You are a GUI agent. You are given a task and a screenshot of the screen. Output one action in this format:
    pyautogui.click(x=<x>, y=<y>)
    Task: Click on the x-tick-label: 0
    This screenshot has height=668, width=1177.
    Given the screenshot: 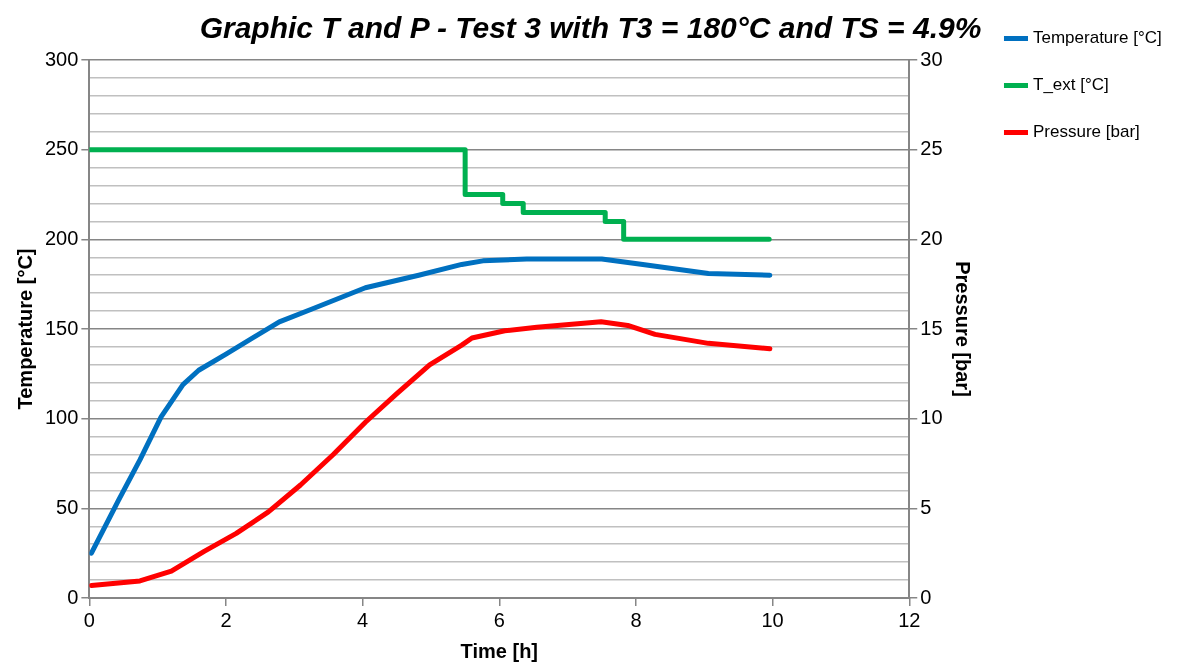 What is the action you would take?
    pyautogui.click(x=89, y=619)
    